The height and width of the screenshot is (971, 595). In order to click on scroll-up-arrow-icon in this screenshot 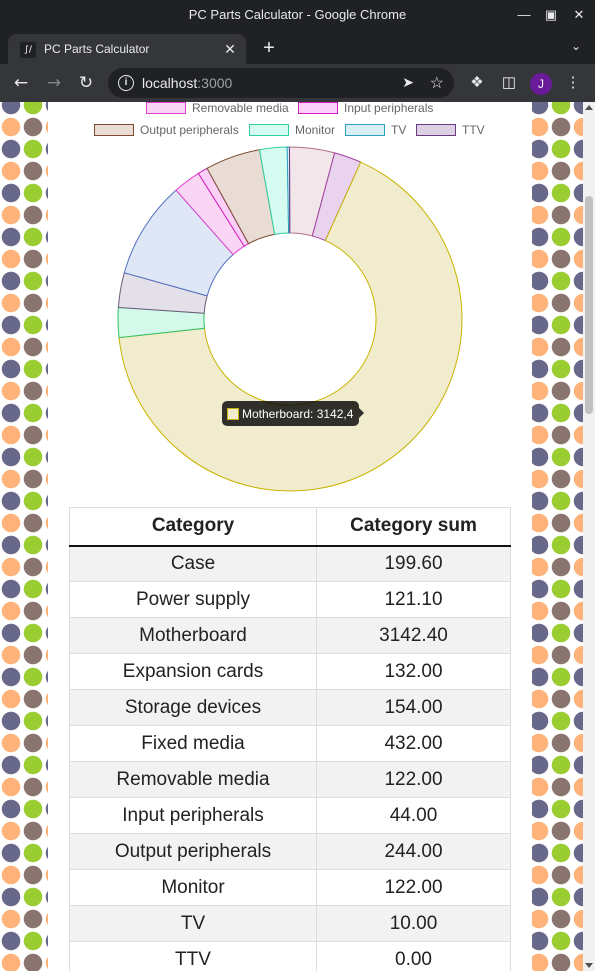, I will do `click(589, 107)`.